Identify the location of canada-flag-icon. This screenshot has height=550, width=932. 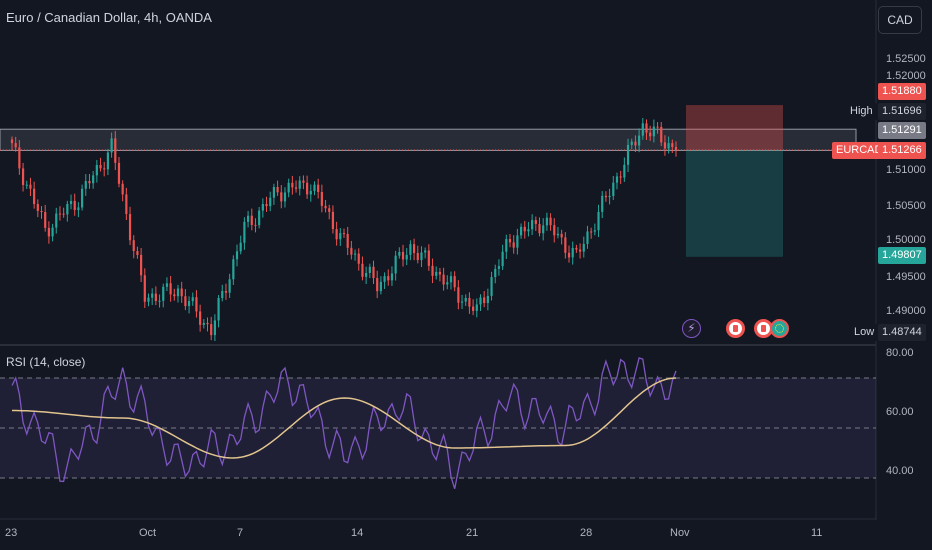
(735, 328).